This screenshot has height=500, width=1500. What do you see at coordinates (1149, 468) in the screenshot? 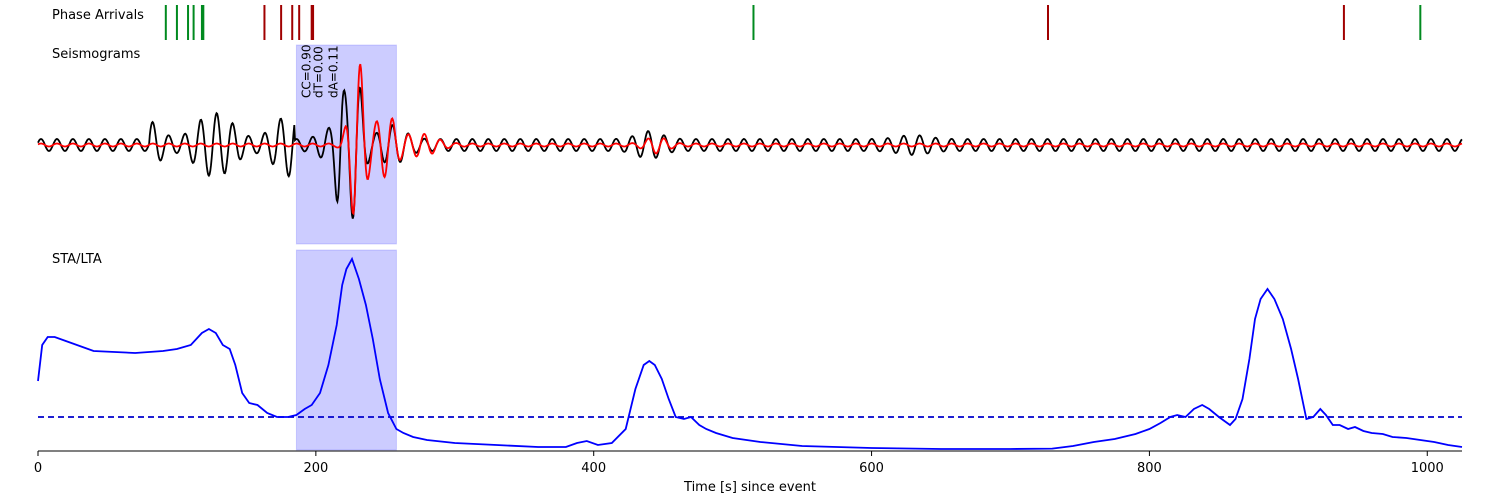
I see `x-tick-label-4: 800` at bounding box center [1149, 468].